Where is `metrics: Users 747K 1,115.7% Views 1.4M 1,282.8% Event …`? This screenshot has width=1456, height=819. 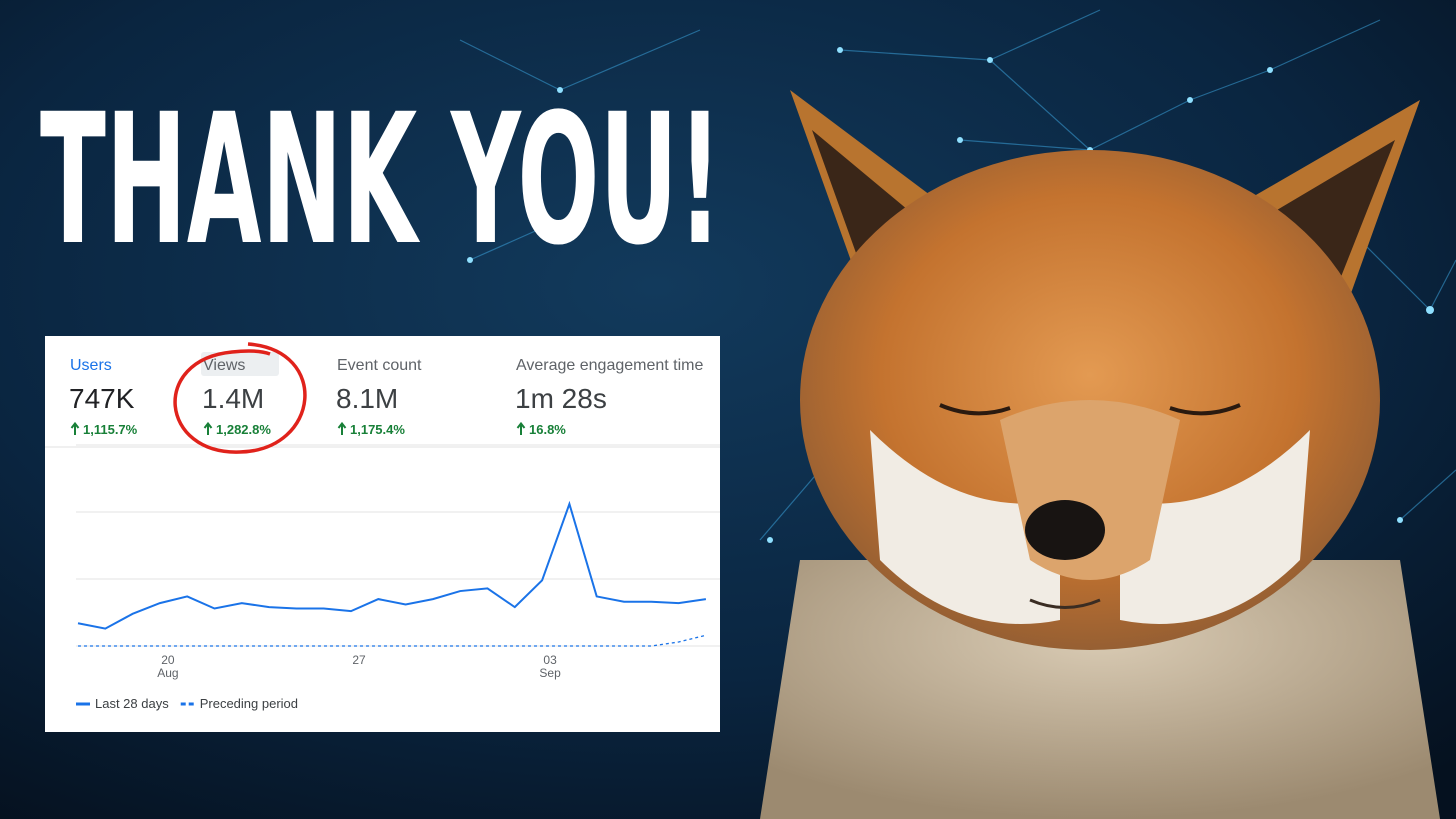
metrics: Users 747K 1,115.7% Views 1.4M 1,282.8% Event … is located at coordinates (386, 397).